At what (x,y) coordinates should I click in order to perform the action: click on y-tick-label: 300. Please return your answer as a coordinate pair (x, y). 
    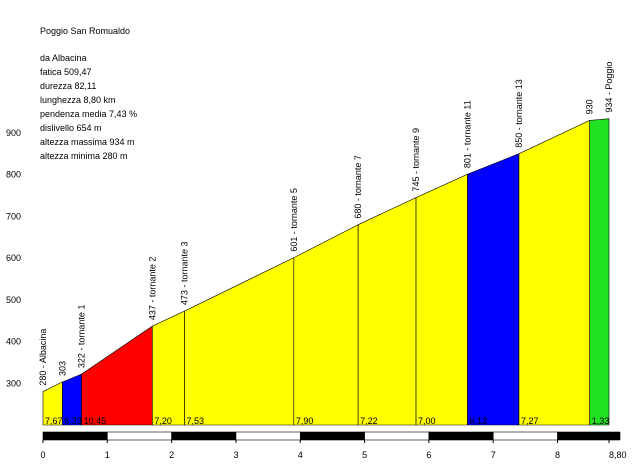
    Looking at the image, I should click on (13, 383).